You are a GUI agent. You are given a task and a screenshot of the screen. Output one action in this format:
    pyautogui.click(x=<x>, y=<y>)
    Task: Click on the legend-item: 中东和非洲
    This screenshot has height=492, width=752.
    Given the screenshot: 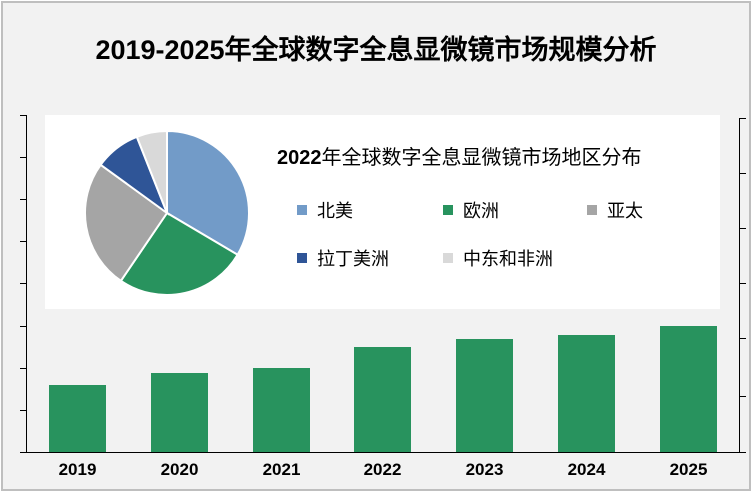 What is the action you would take?
    pyautogui.click(x=498, y=258)
    